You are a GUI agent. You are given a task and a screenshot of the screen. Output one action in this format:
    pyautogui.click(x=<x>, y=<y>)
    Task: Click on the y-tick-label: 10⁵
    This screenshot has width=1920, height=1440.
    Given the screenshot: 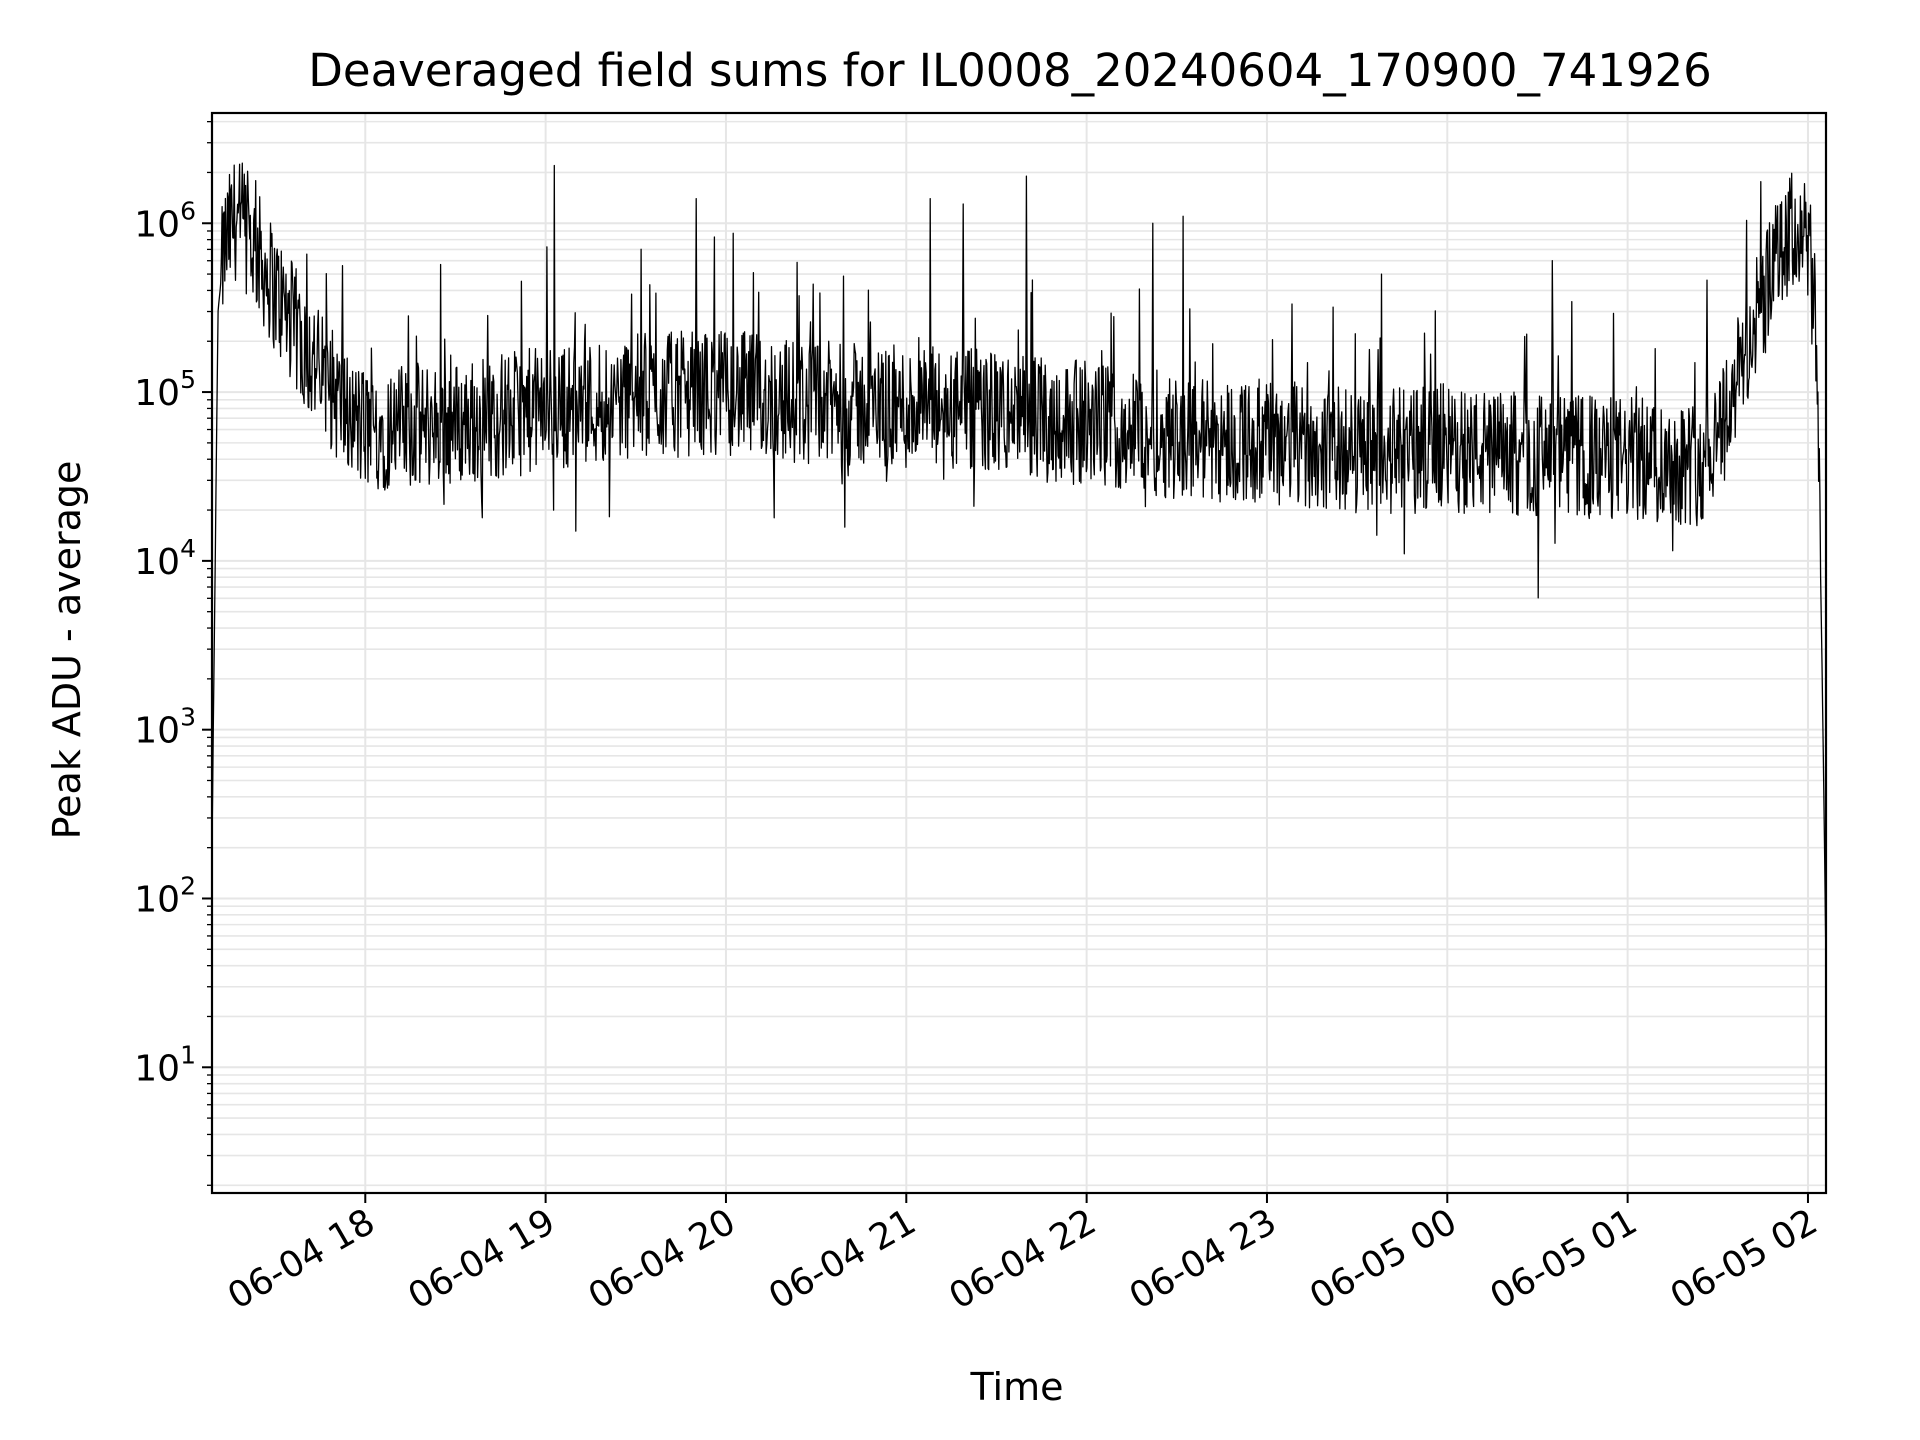 What is the action you would take?
    pyautogui.click(x=165, y=389)
    